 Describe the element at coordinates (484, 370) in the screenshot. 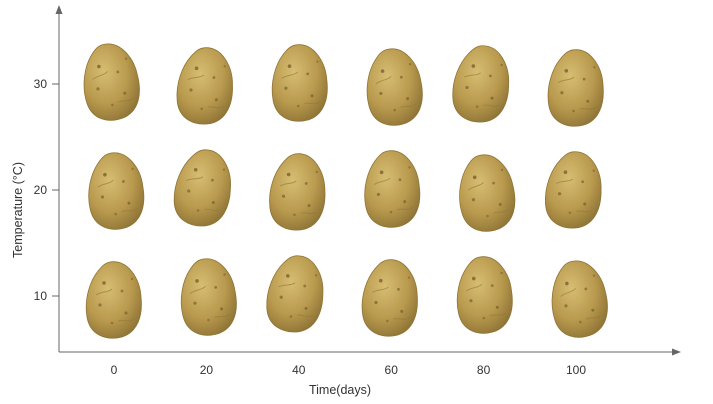

I see `x-tick-label: 80` at that location.